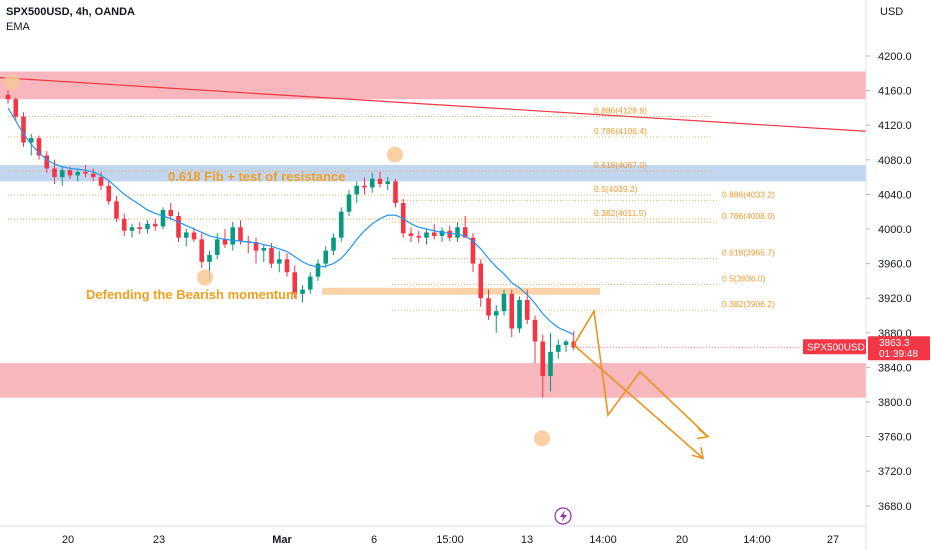  Describe the element at coordinates (620, 111) in the screenshot. I see `fib-1-label: 0.886(4129.9)` at that location.